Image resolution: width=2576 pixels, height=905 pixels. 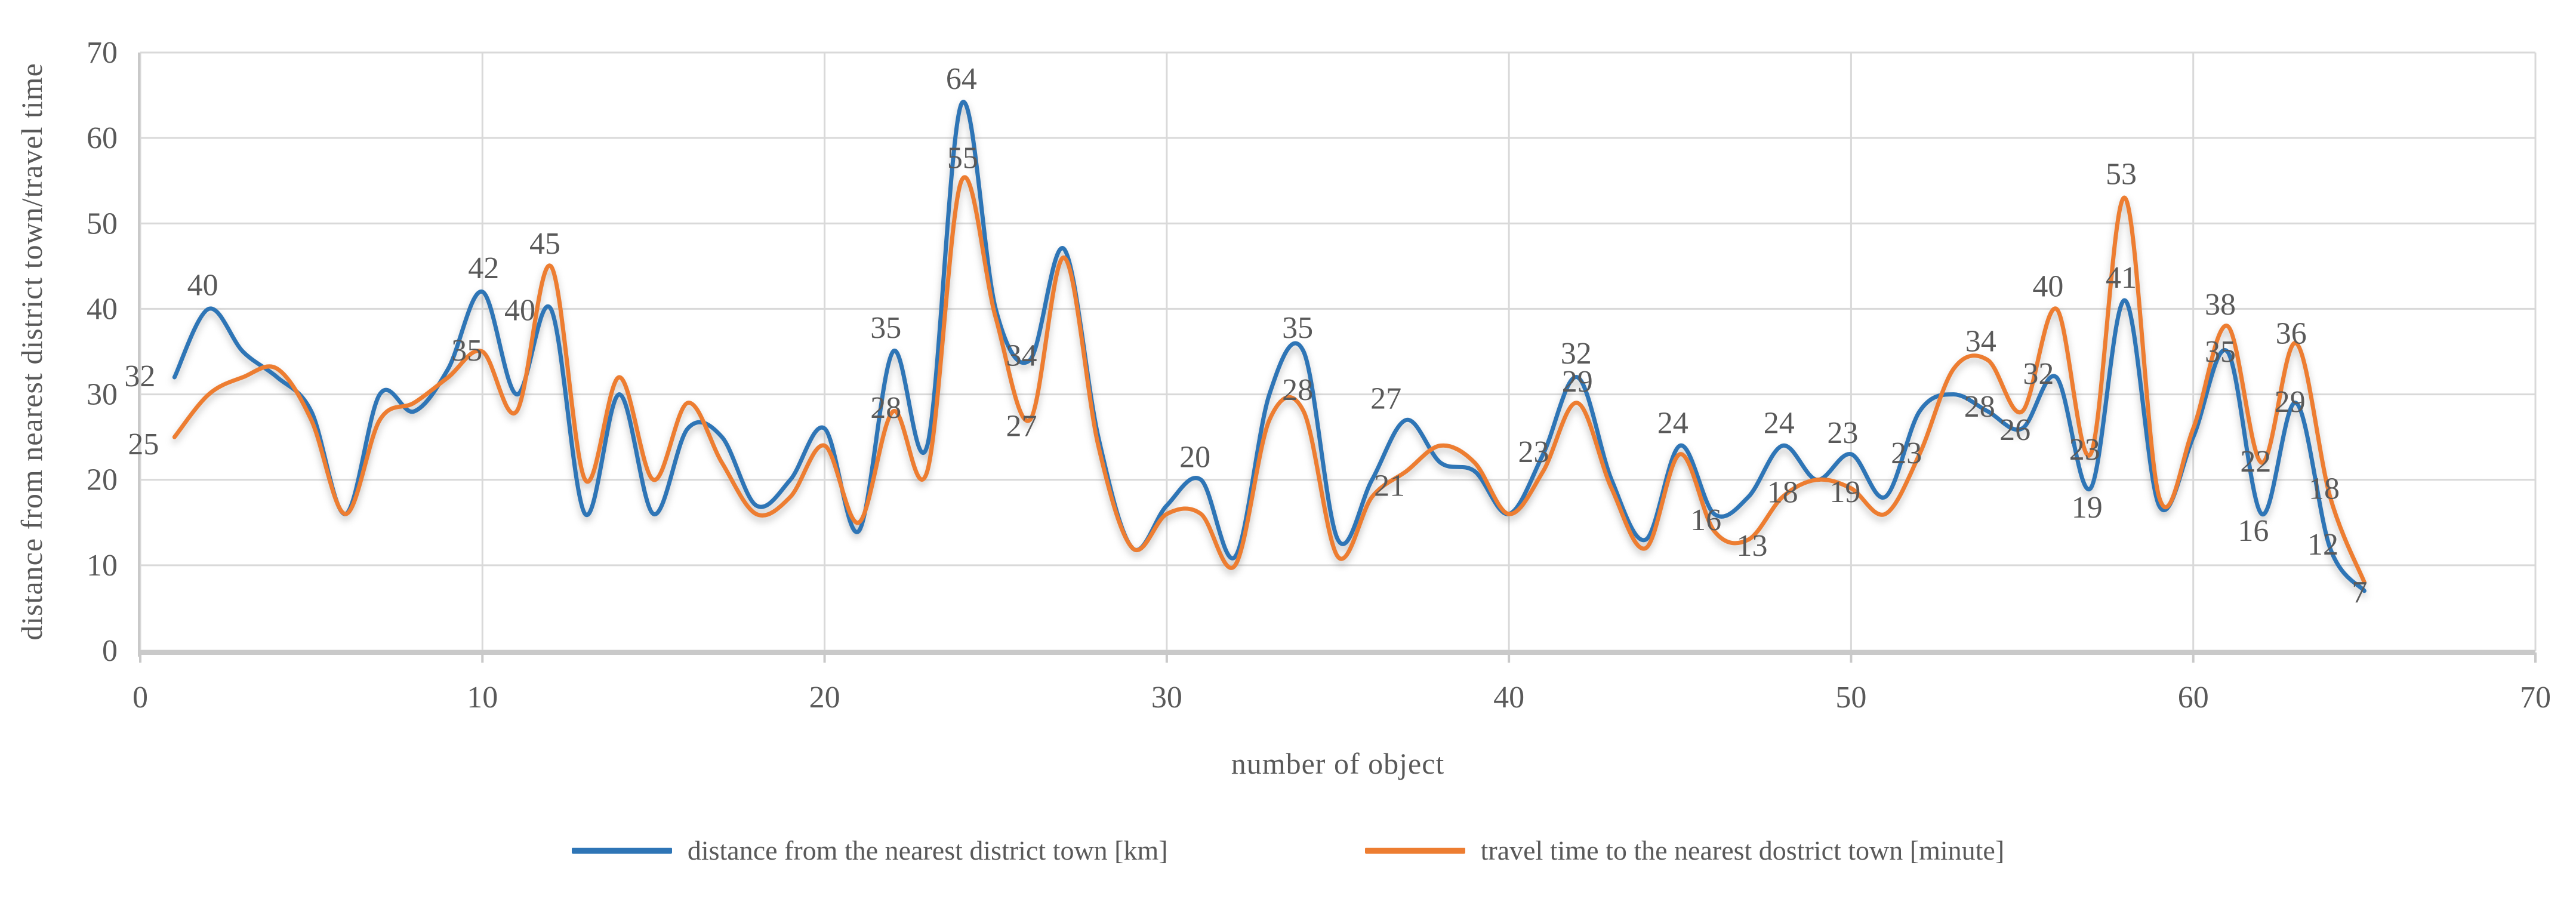 I want to click on data-label-distance-x10: 42, so click(x=483, y=268).